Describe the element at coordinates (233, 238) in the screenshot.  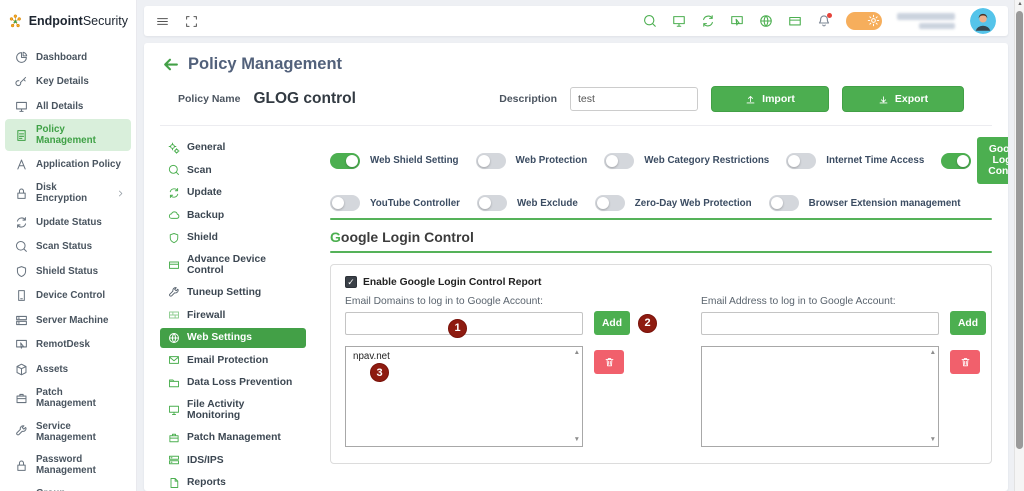
I see `settings-tab-shield: Shield` at that location.